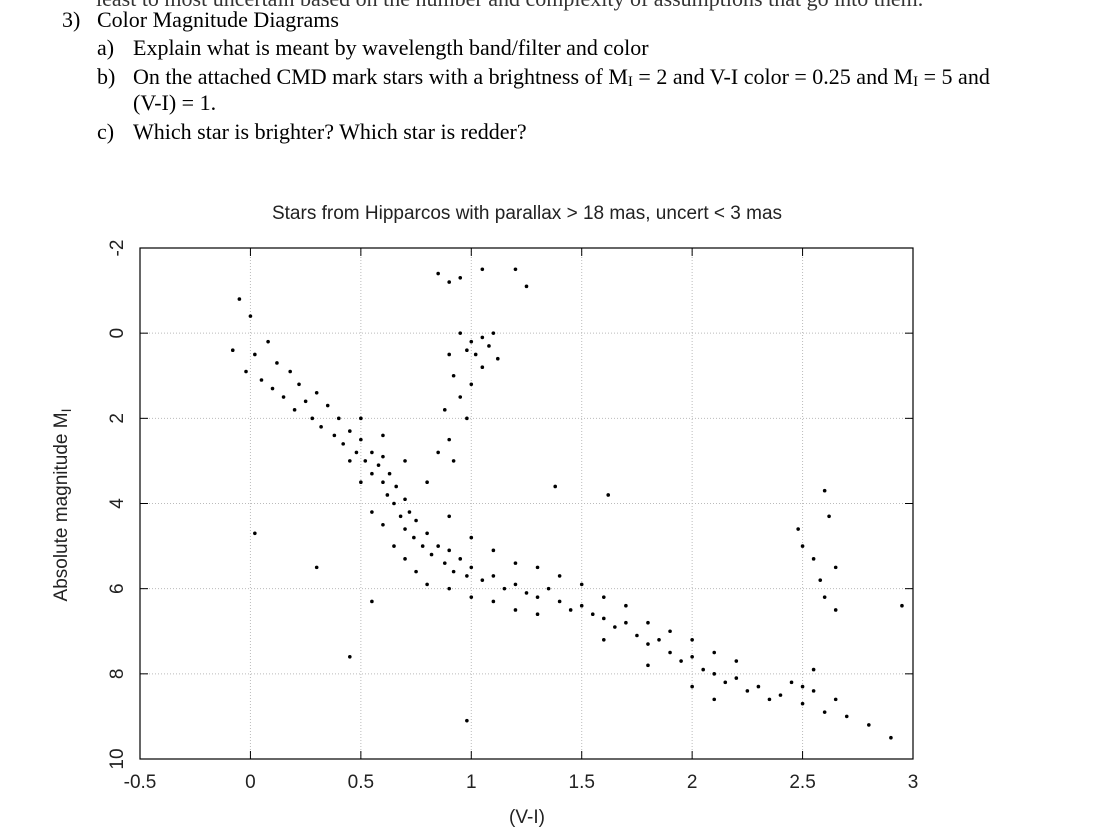 The image size is (1116, 834). Describe the element at coordinates (71, 19) in the screenshot. I see `question-number: 3)` at that location.